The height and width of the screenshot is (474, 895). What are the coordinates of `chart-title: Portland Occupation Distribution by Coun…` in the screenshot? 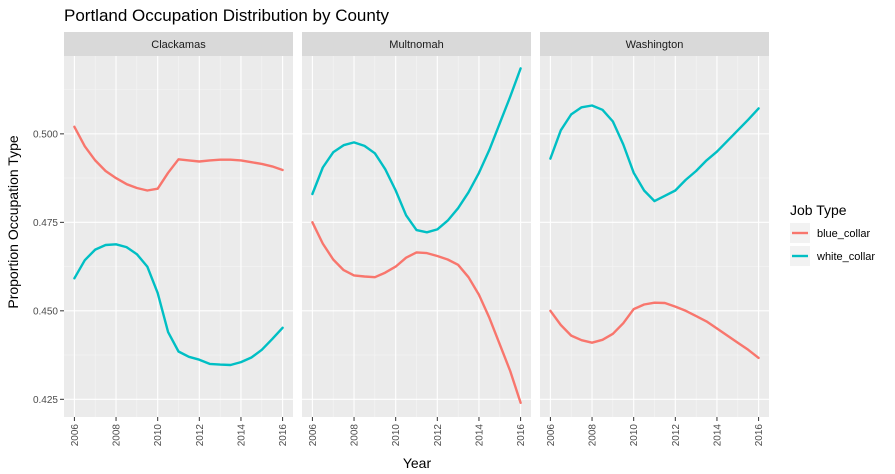 It's located at (227, 15).